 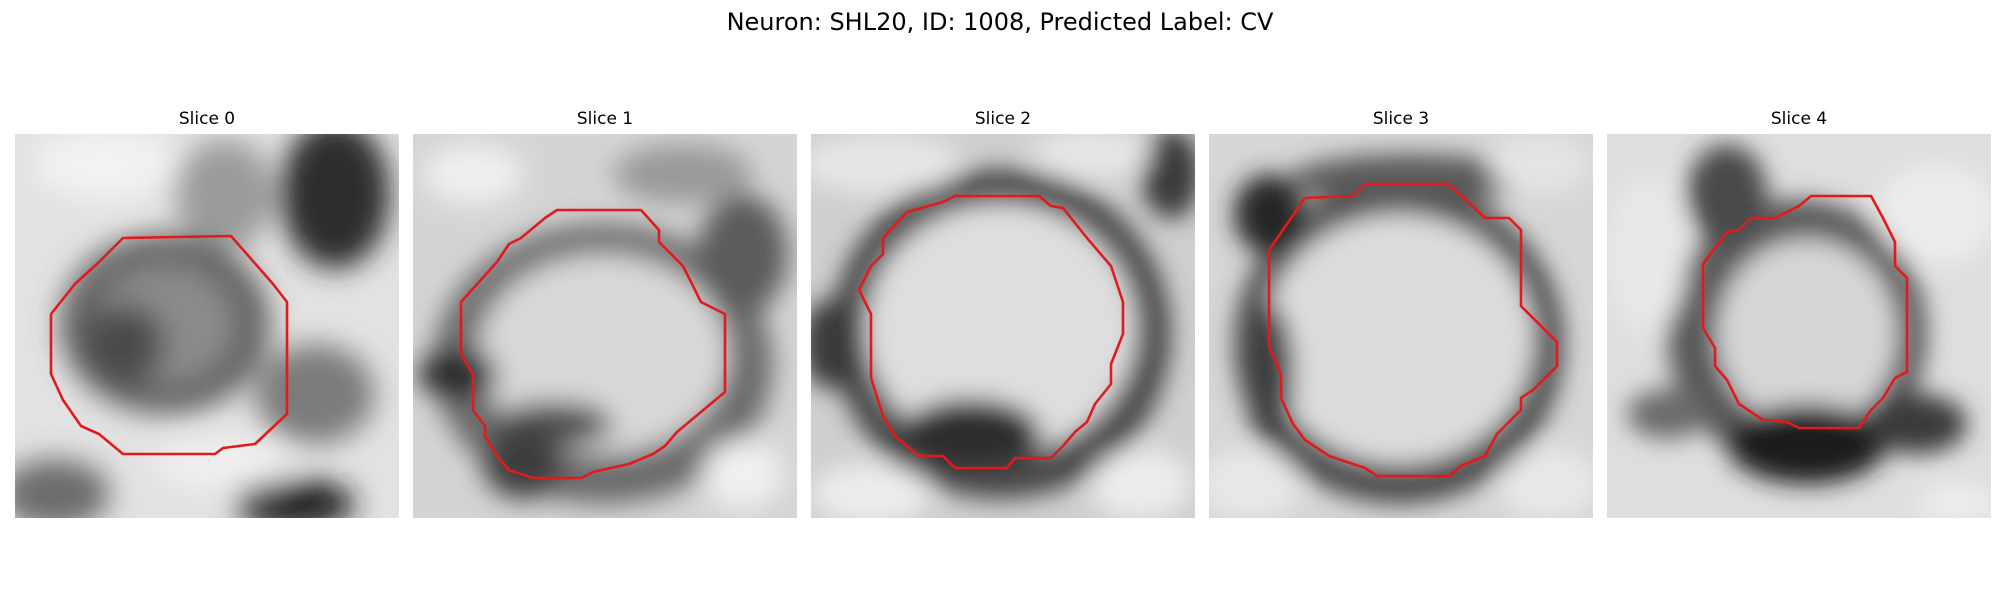 What do you see at coordinates (1003, 119) in the screenshot?
I see `slice-title-2: Slice 2` at bounding box center [1003, 119].